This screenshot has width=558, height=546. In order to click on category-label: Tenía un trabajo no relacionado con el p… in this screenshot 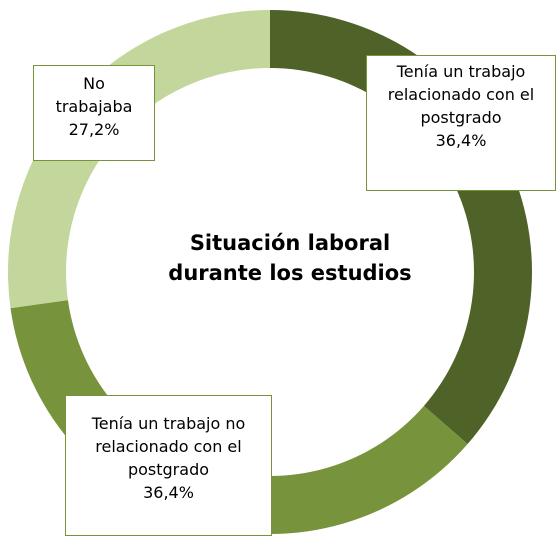, I will do `click(168, 446)`.